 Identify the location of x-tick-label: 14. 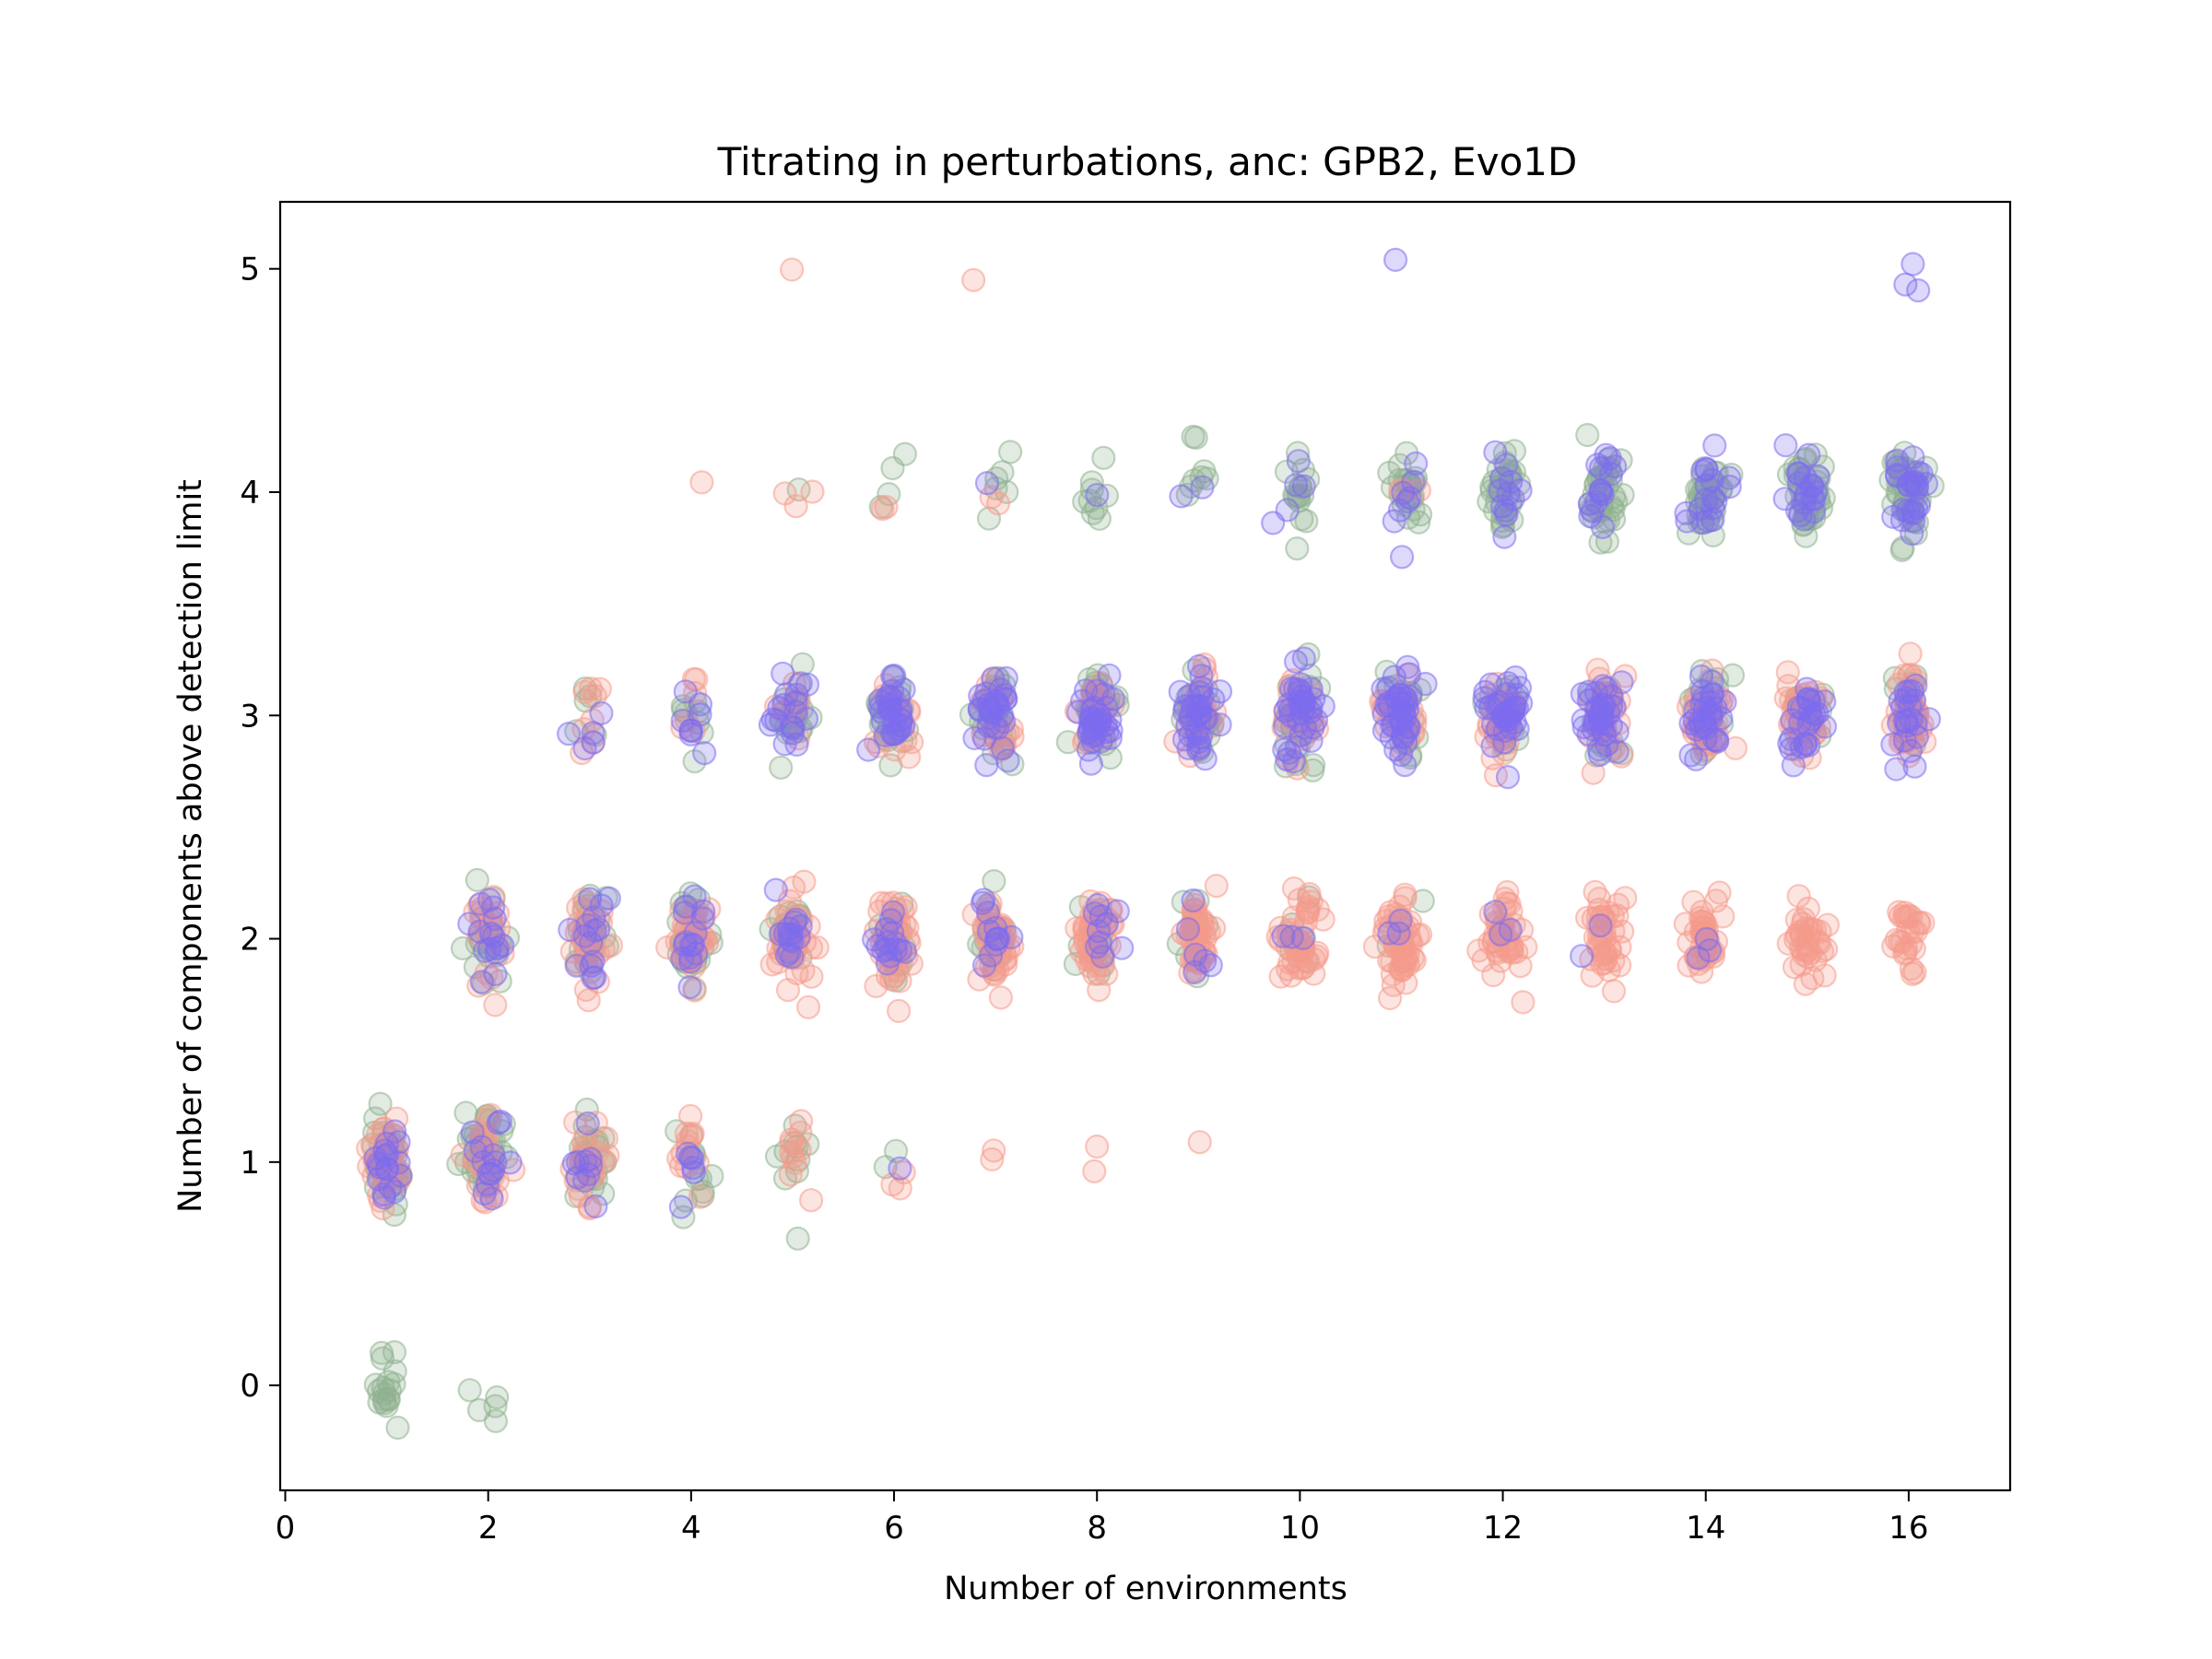
(1705, 1528).